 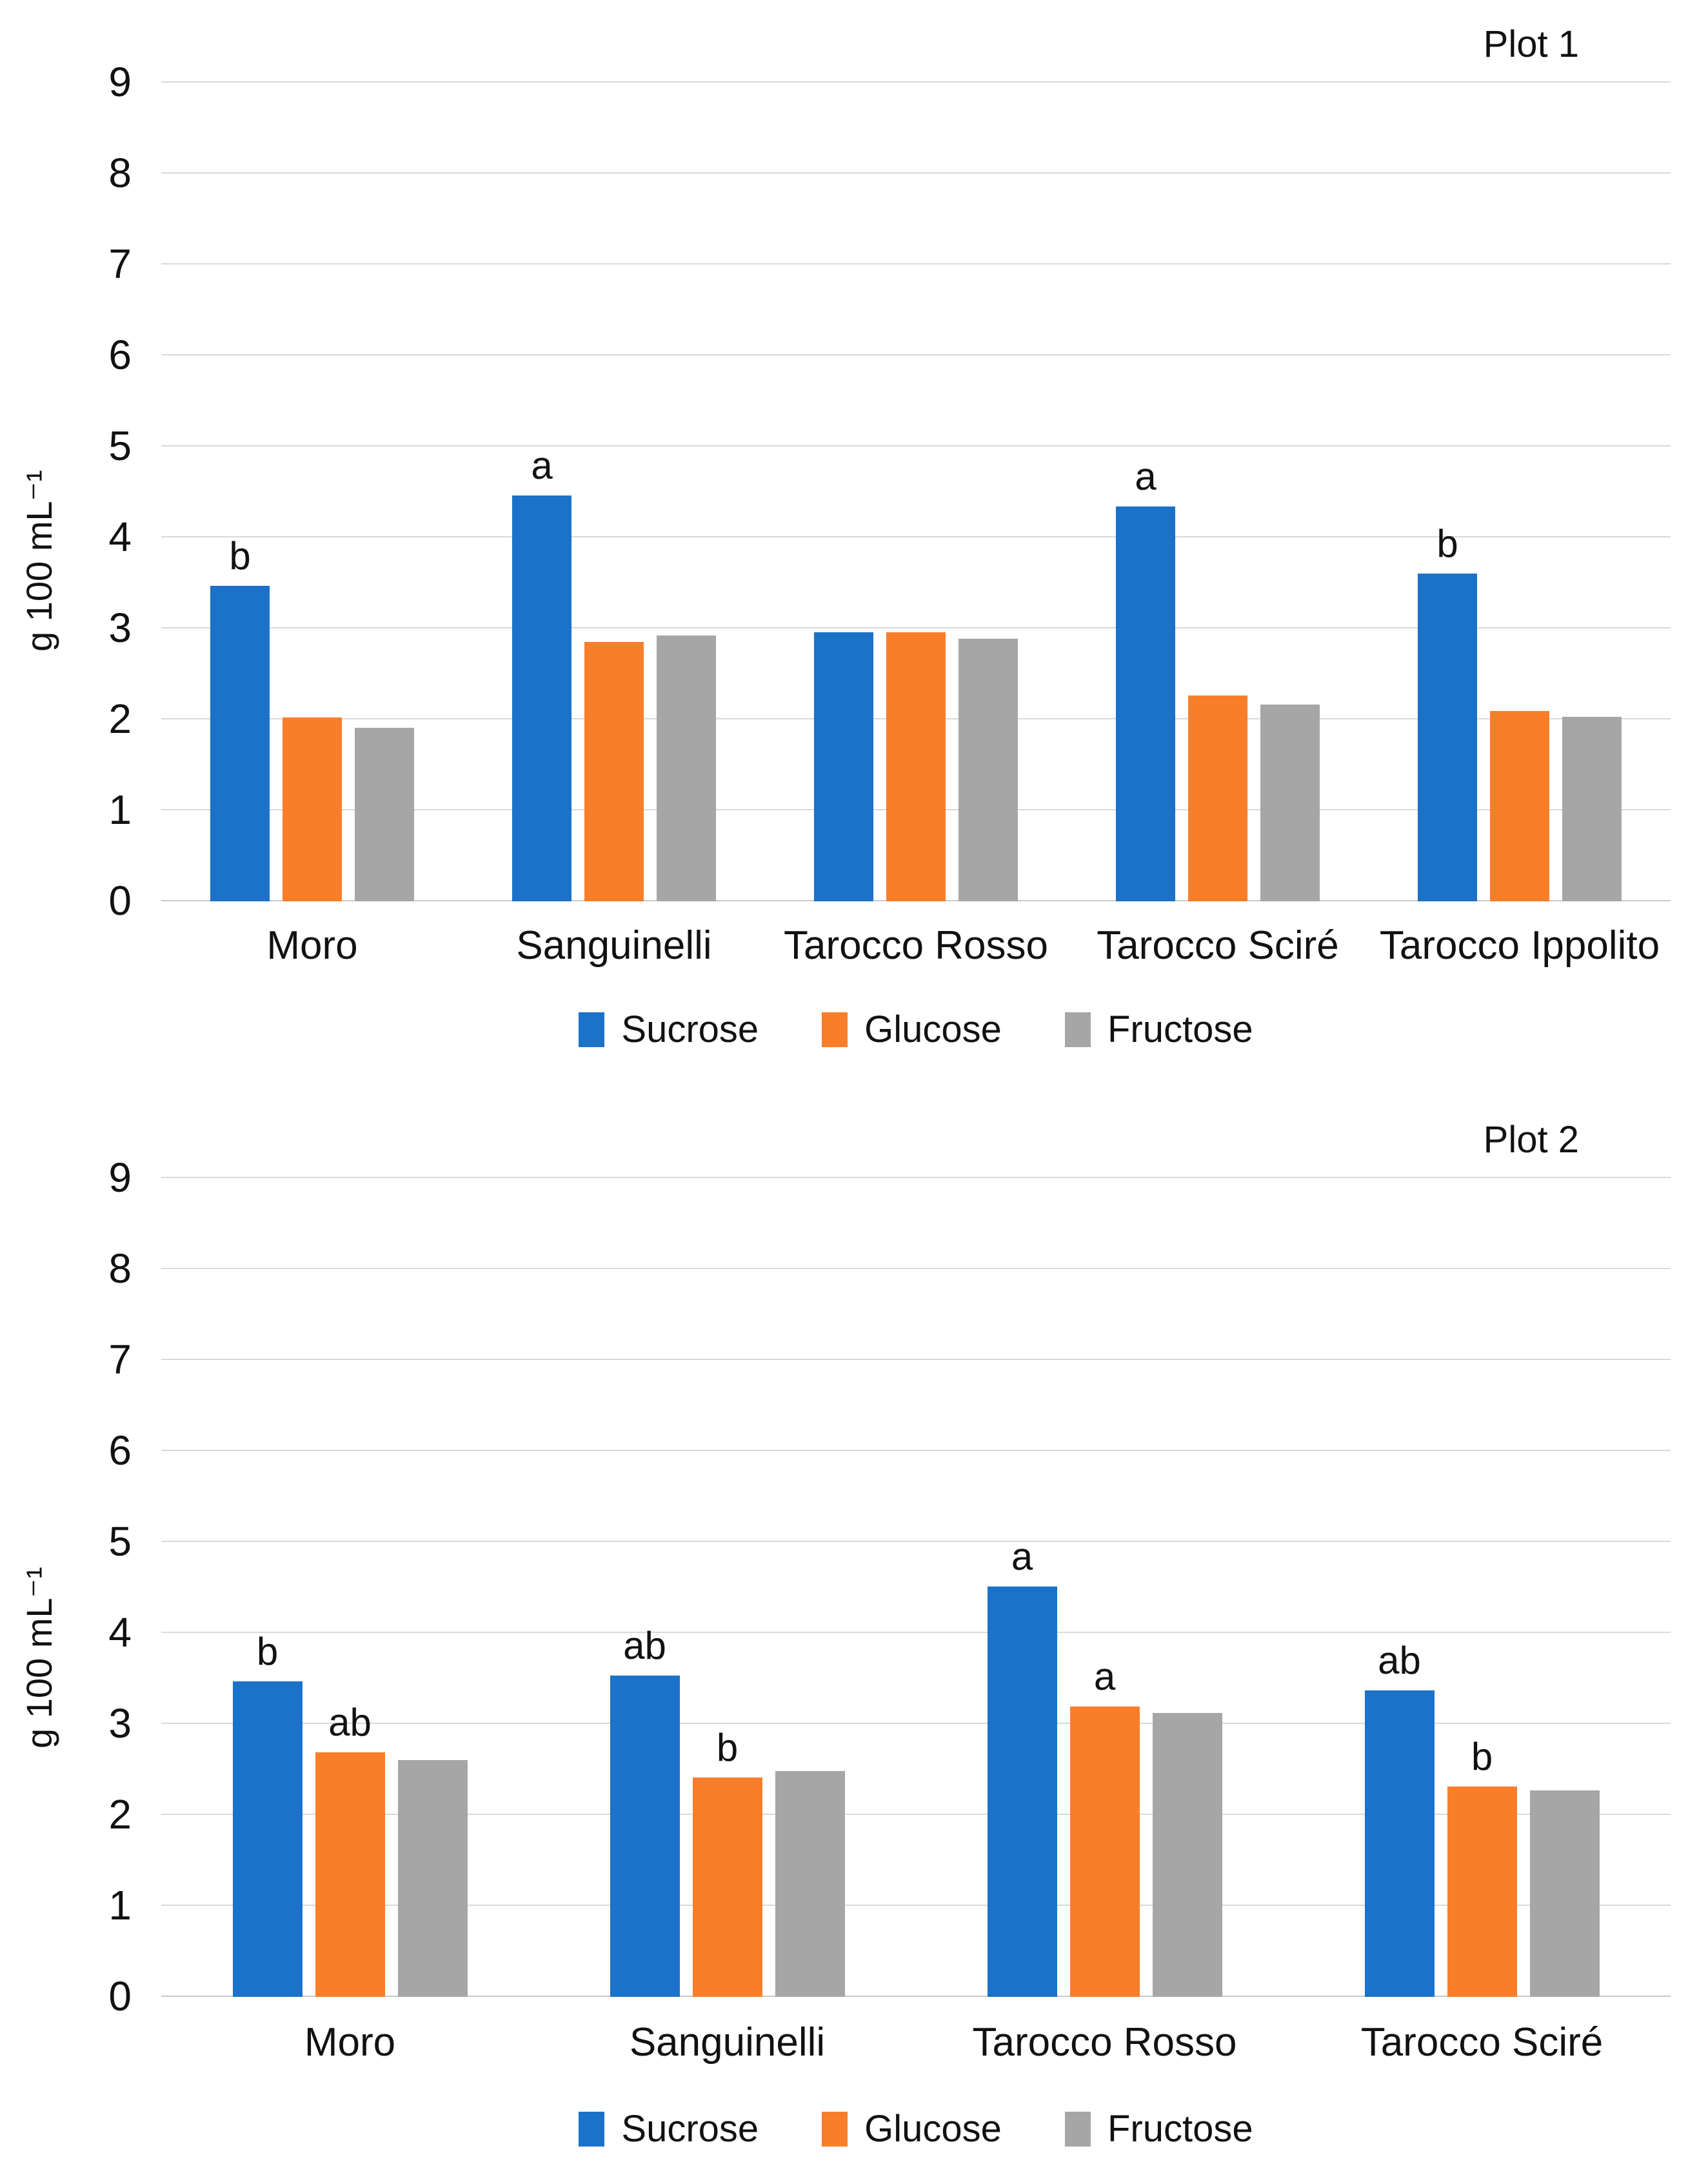 I want to click on legend-label-fructose: Fructose, so click(x=1180, y=2129).